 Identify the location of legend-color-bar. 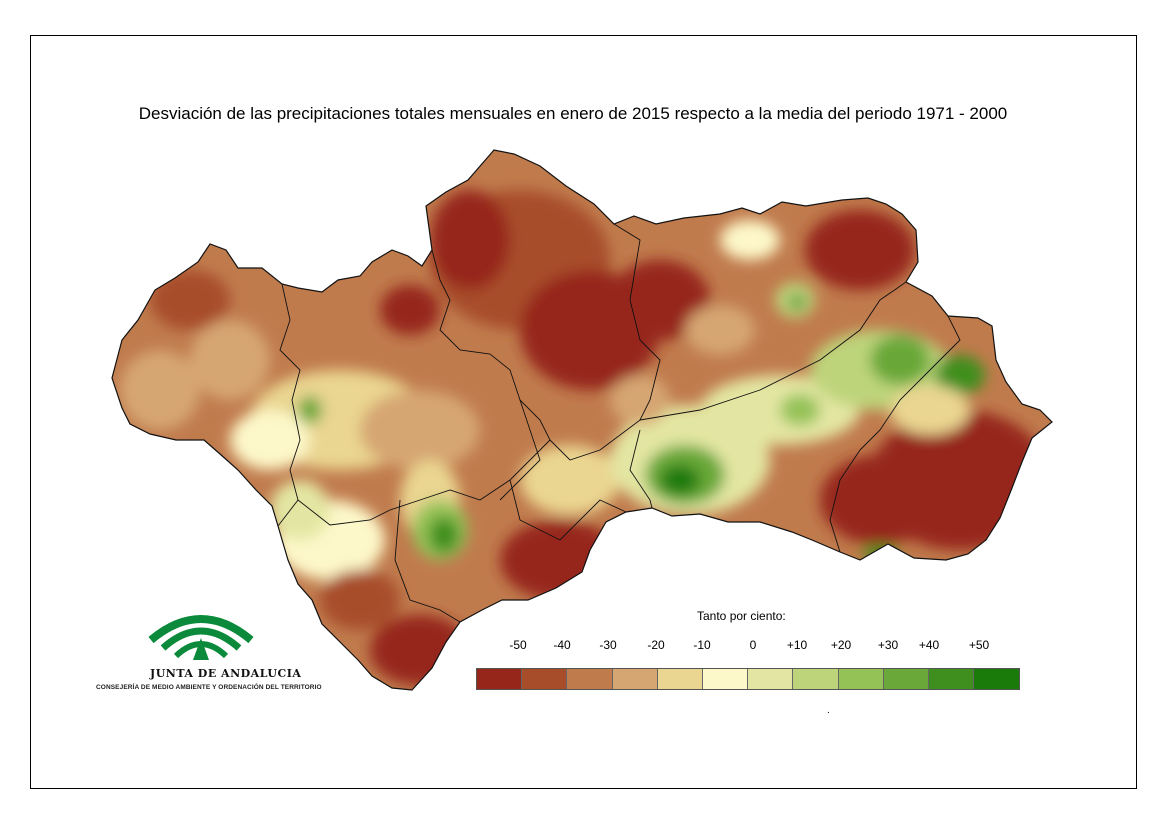
(748, 679).